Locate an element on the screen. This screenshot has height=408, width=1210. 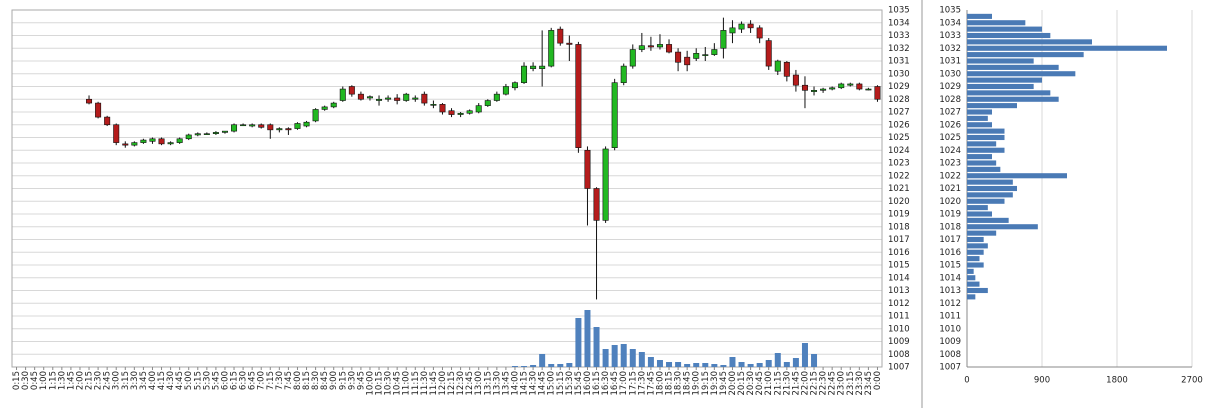
x-tick-label: 12:30 is located at coordinates (461, 383).